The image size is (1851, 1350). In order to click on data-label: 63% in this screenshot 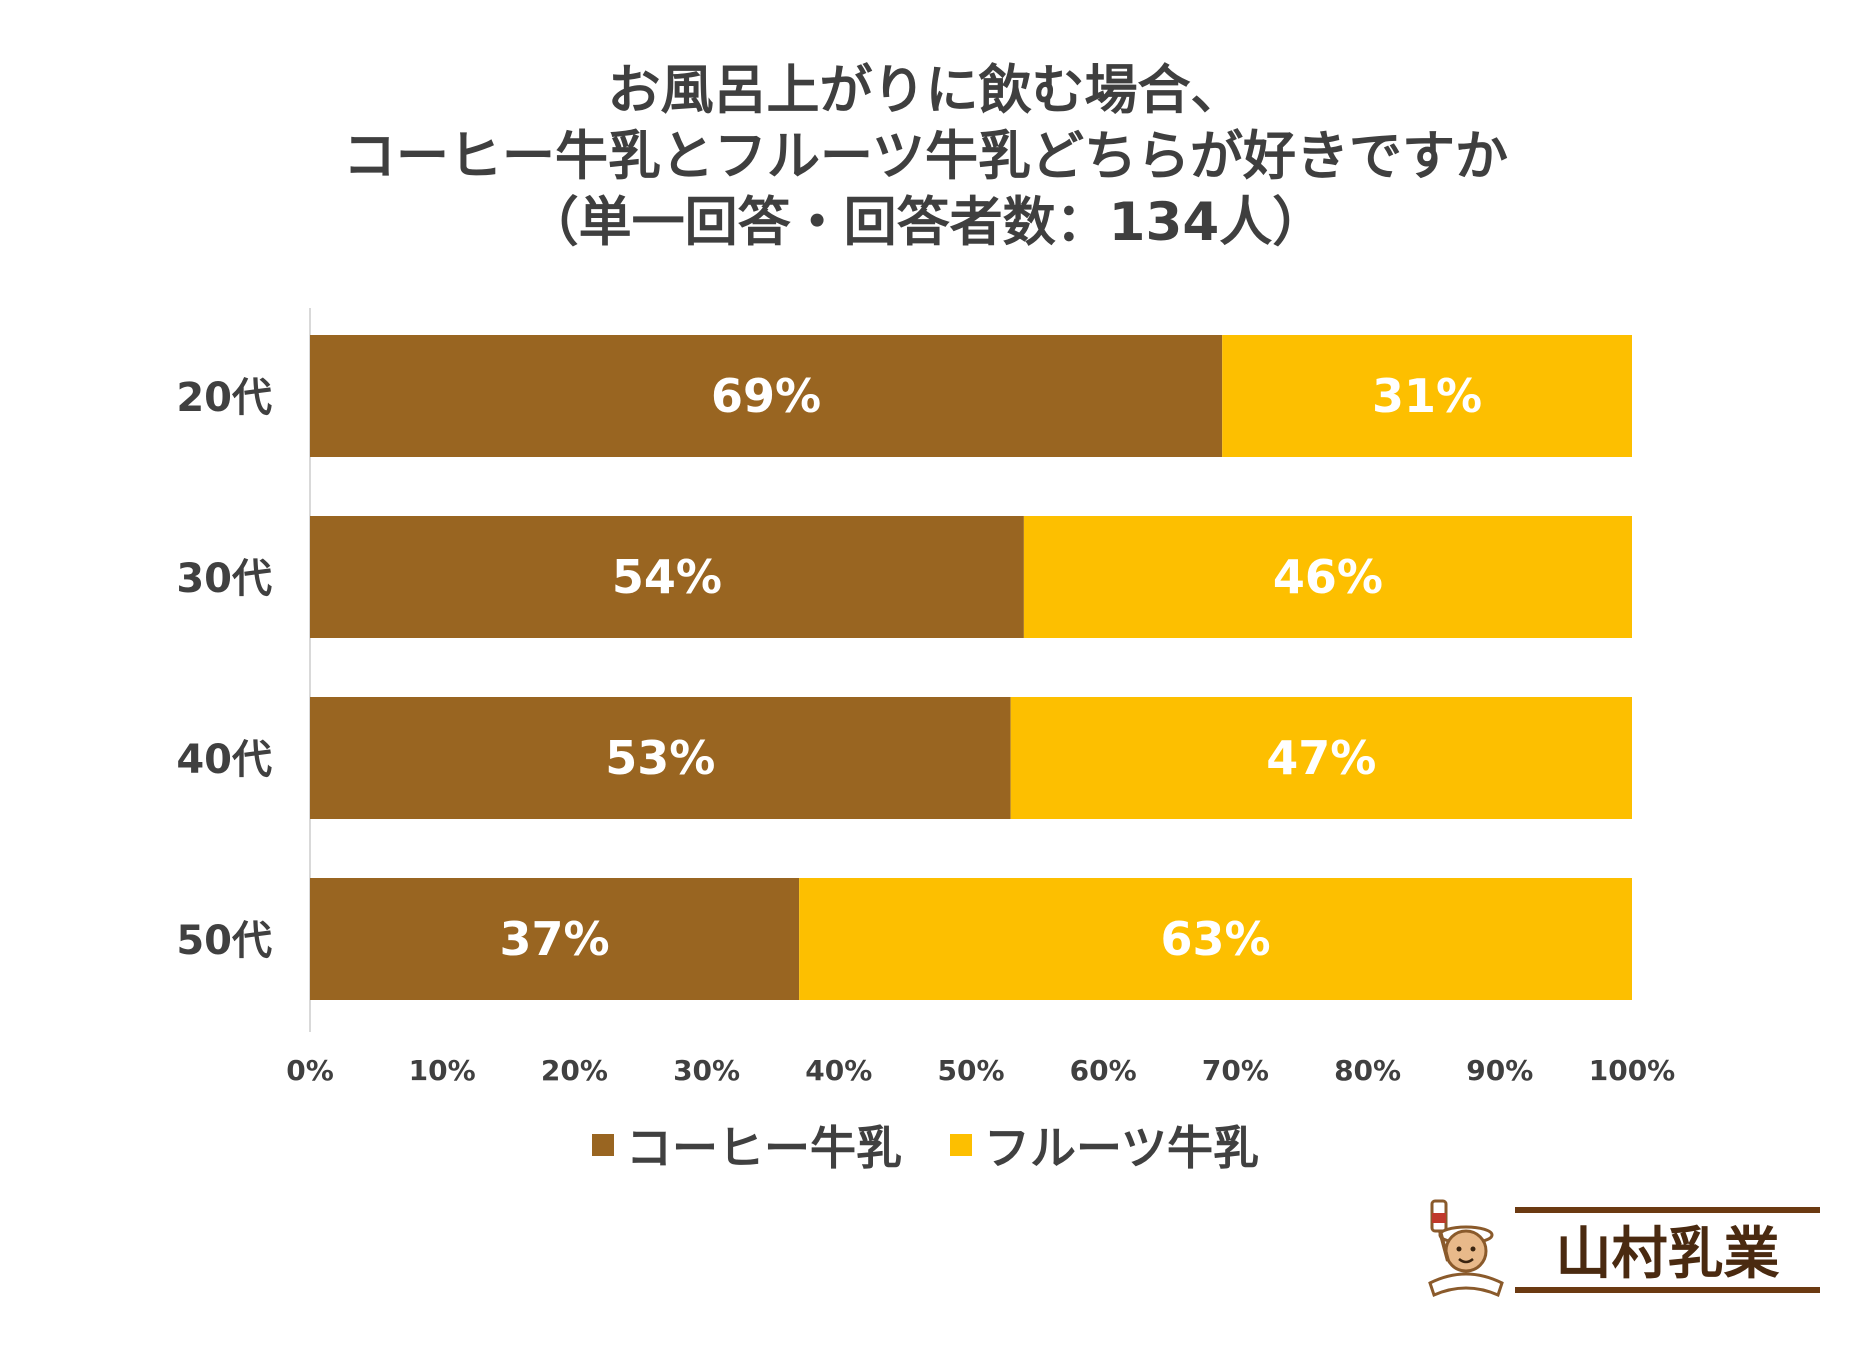, I will do `click(1216, 939)`.